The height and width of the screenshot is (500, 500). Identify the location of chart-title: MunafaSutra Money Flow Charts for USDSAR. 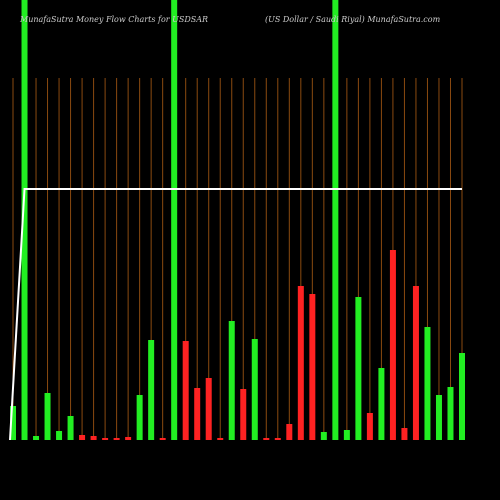
(113, 19).